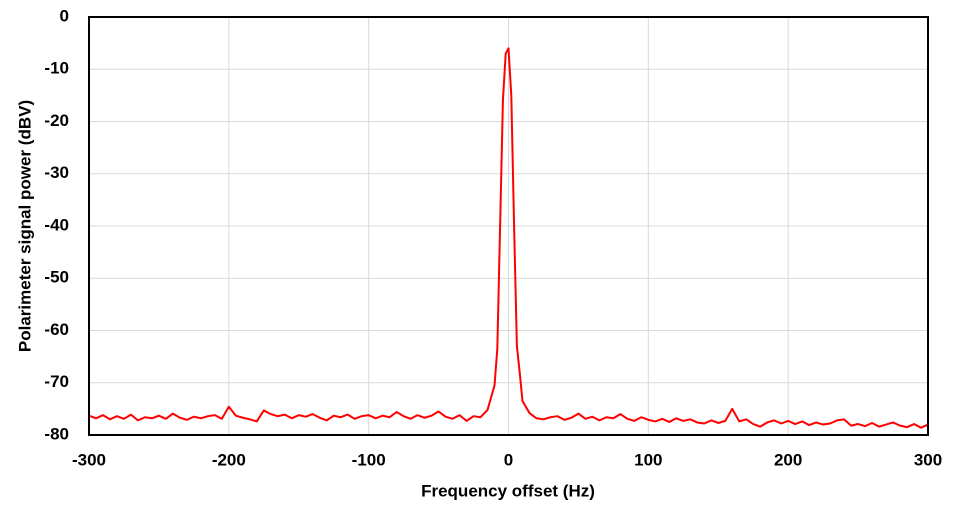  Describe the element at coordinates (508, 490) in the screenshot. I see `x-axis-label: Frequency offset (Hz)` at that location.